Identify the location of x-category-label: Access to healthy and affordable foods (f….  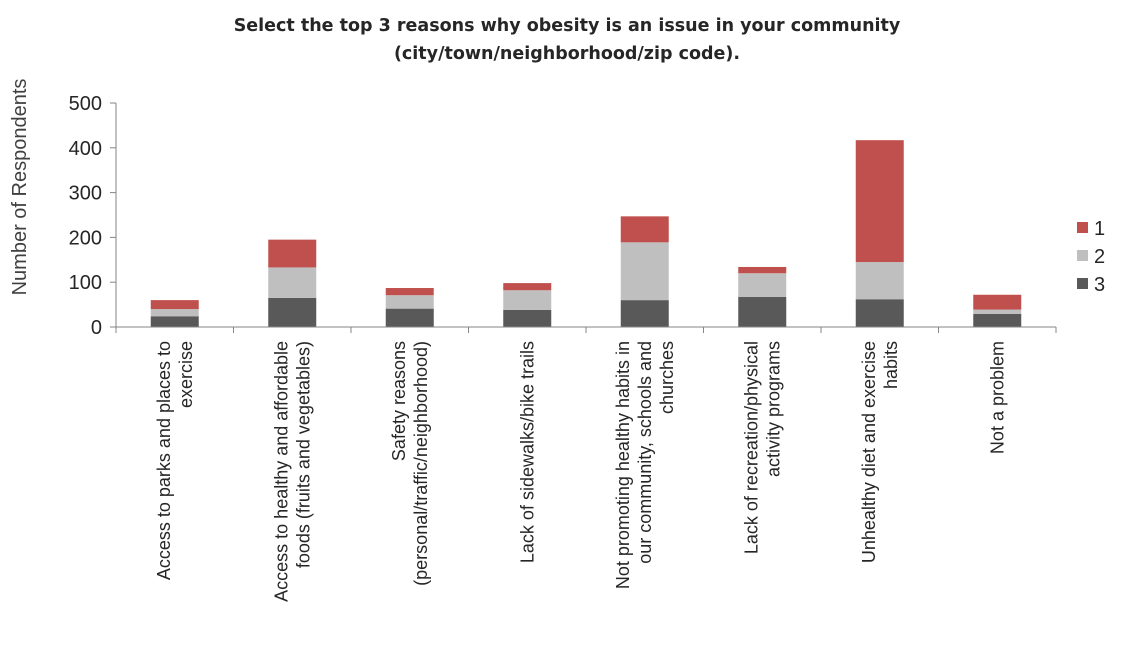
(292, 471).